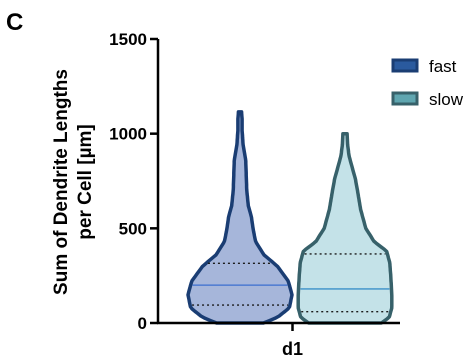 Image resolution: width=472 pixels, height=358 pixels. I want to click on y-axis-title-line-1: Sum of Dendrite Lengths, so click(61, 182).